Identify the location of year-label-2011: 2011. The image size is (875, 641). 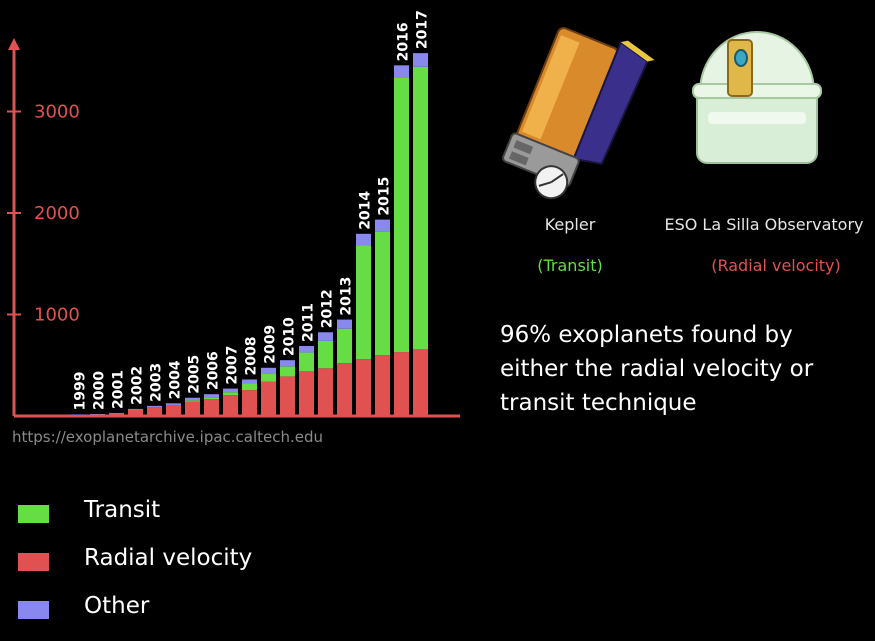
(309, 322).